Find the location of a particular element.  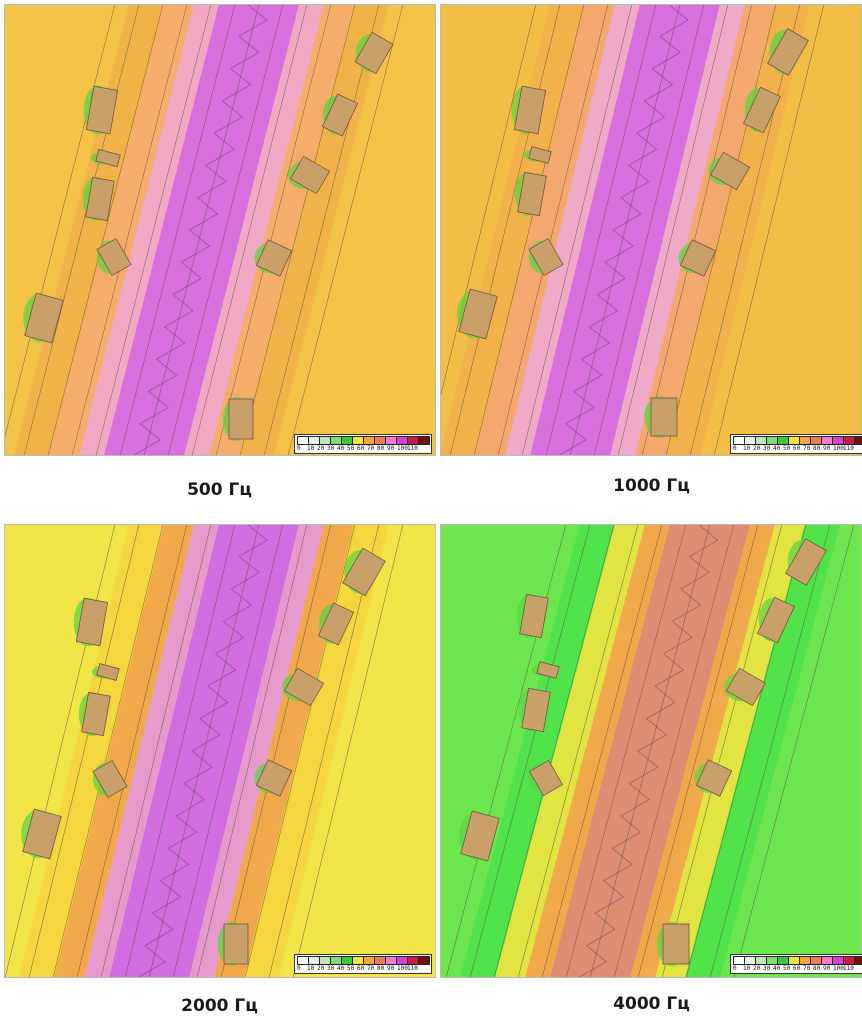

legend-4000: 0 10 20 30 40 50 60 70 80 90 100 110 is located at coordinates (796, 964).